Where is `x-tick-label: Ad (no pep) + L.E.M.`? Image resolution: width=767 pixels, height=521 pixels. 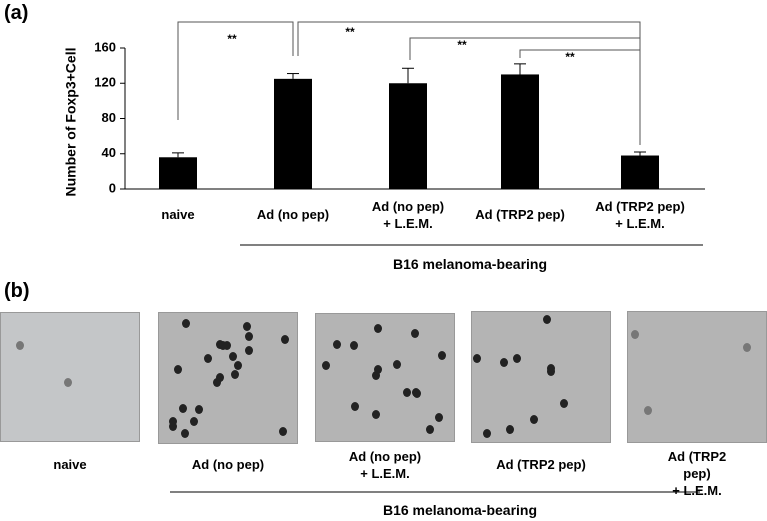 x-tick-label: Ad (no pep) + L.E.M. is located at coordinates (408, 215).